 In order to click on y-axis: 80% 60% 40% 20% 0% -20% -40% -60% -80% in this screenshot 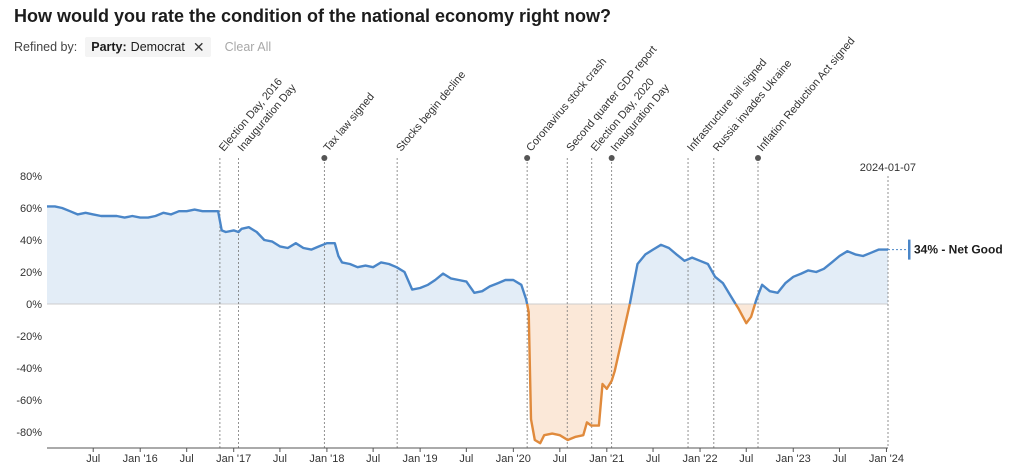, I will do `click(29, 305)`.